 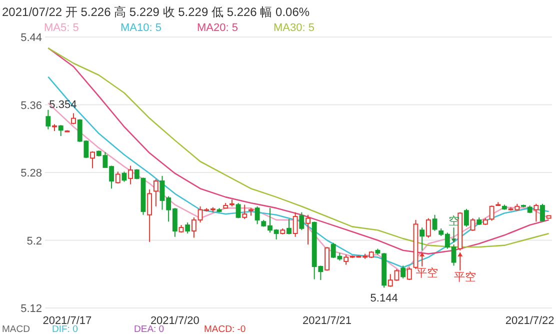 What do you see at coordinates (529, 321) in the screenshot?
I see `x-tick-label: 2021/7/22` at bounding box center [529, 321].